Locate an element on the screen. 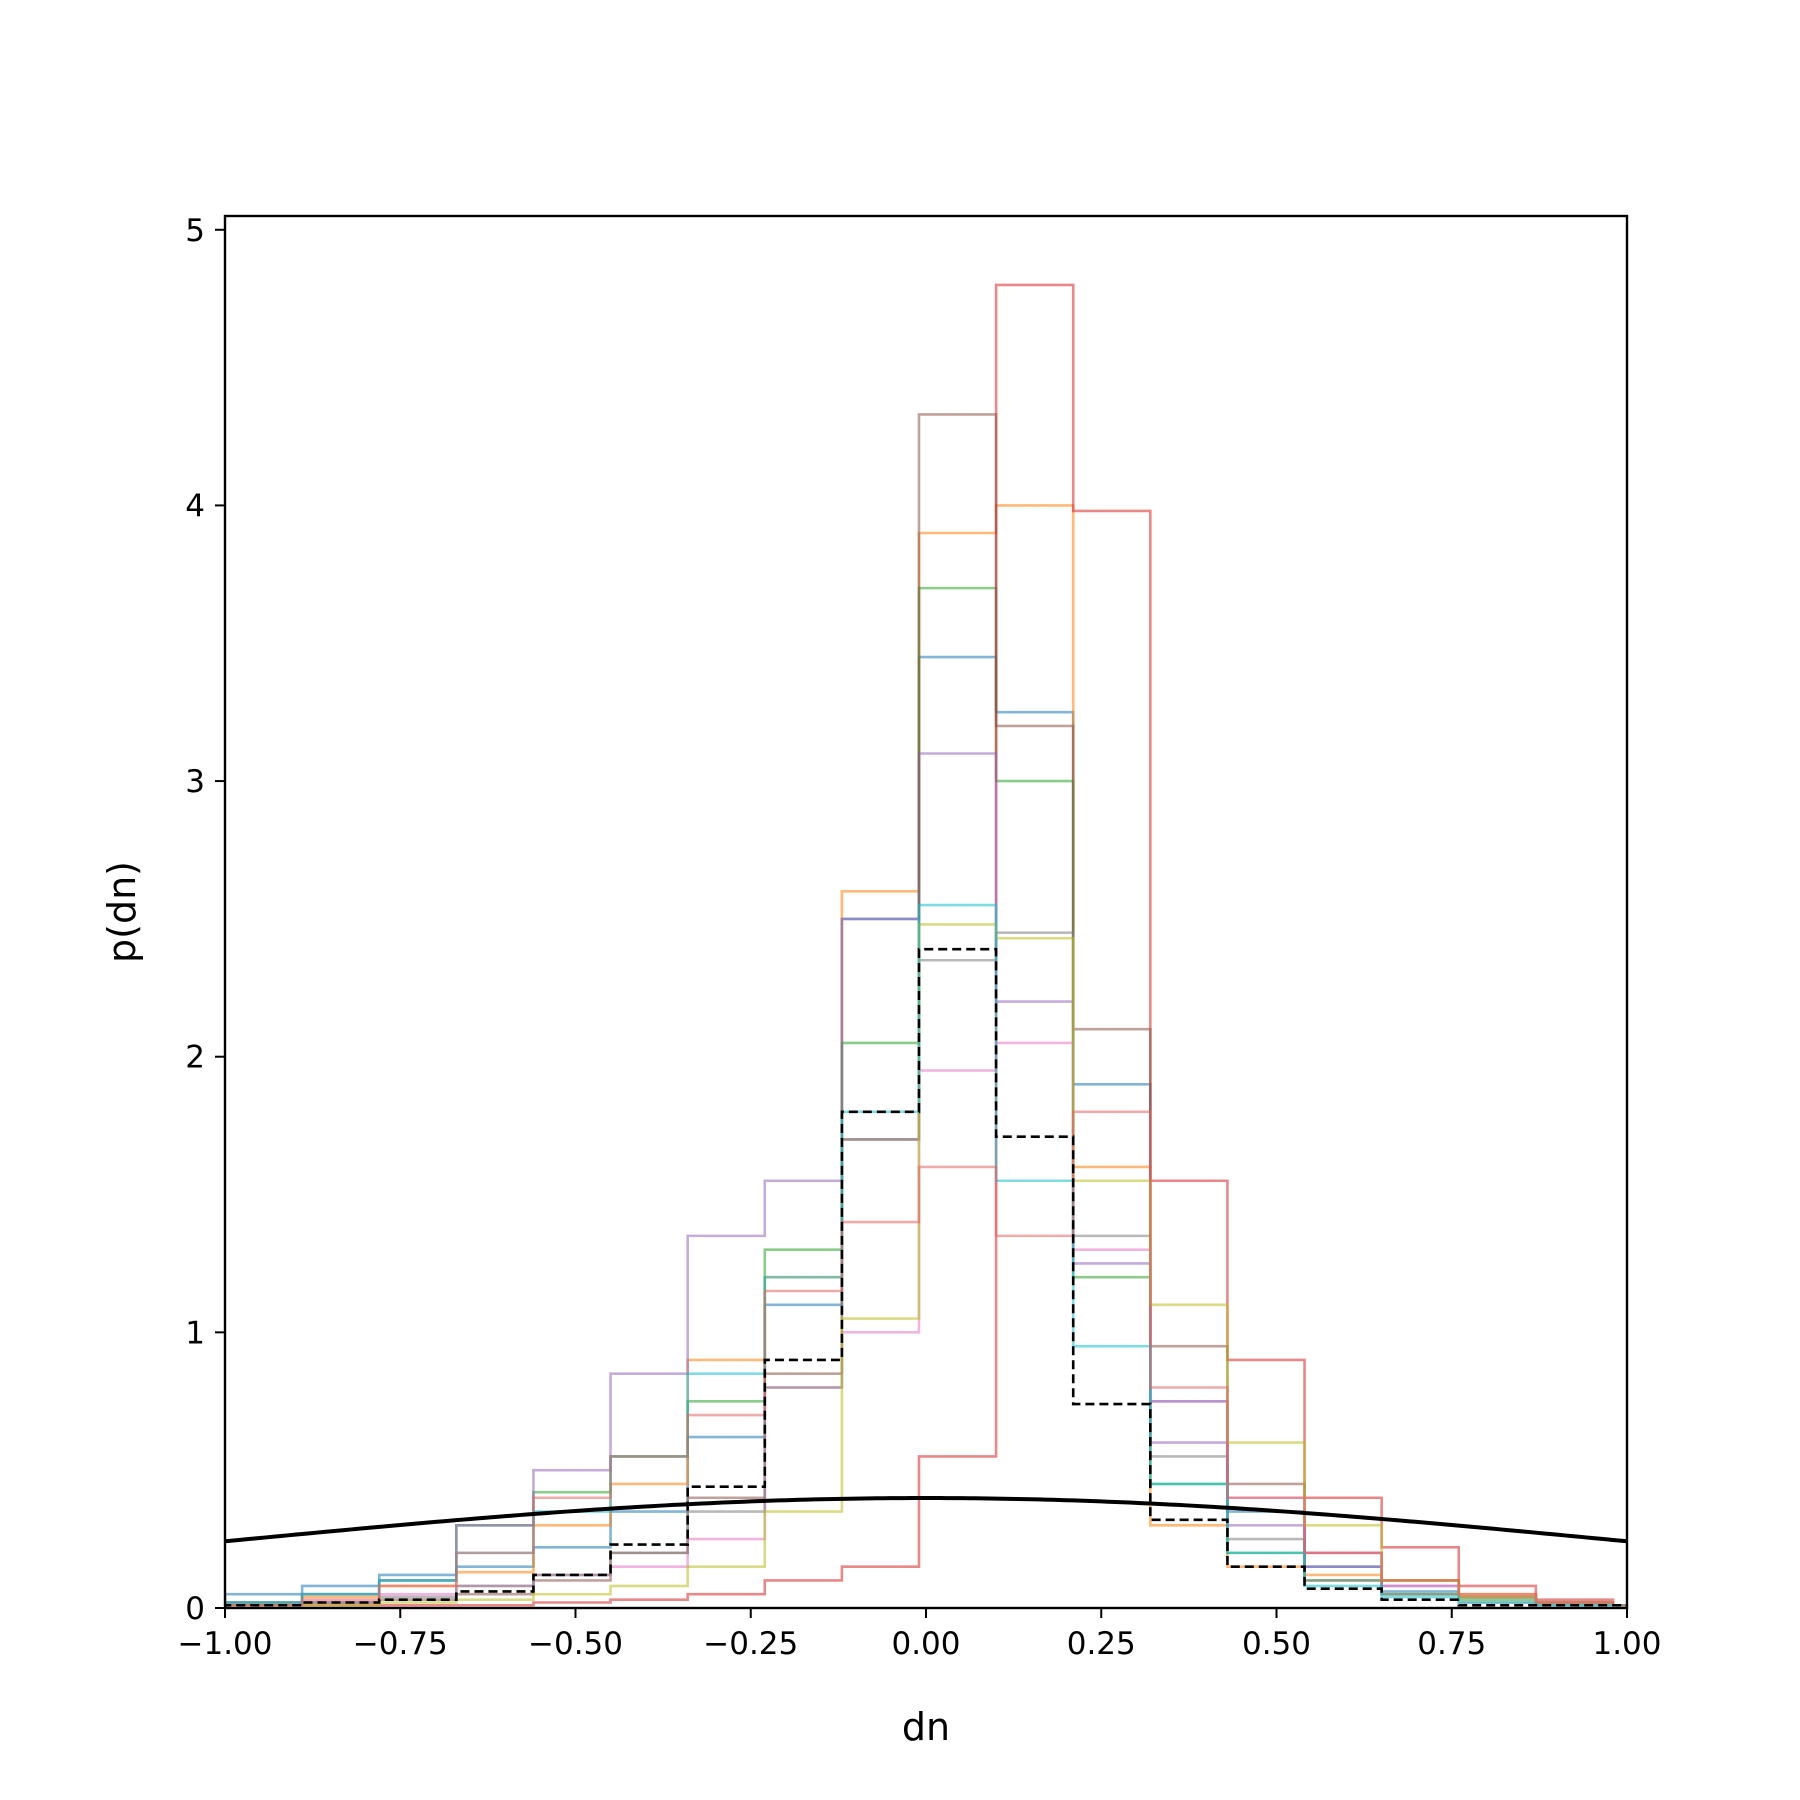  x-axis: −1.00 −0.75 −0.50 −0.25 0.00 0.25 0.50 0.75 1.00 is located at coordinates (920, 1635).